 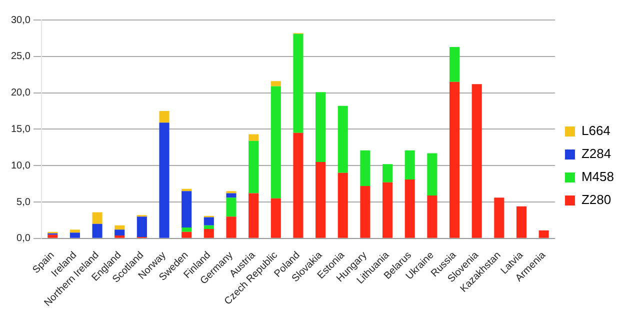 What do you see at coordinates (20, 129) in the screenshot?
I see `y-tick-label: 15,0` at bounding box center [20, 129].